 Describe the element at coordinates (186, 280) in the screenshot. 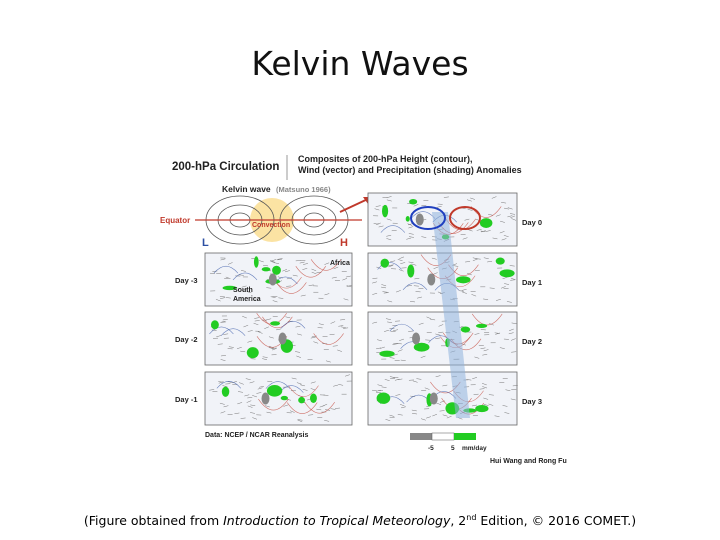

I see `day-label: Day -3` at that location.